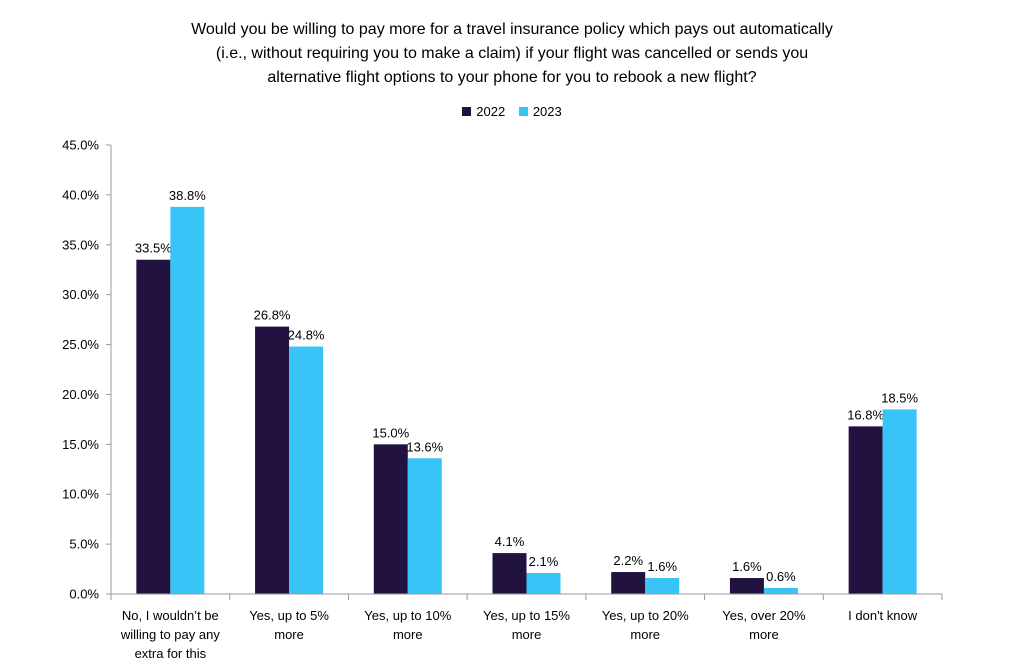  I want to click on data-label-2023: 38.8%, so click(187, 195).